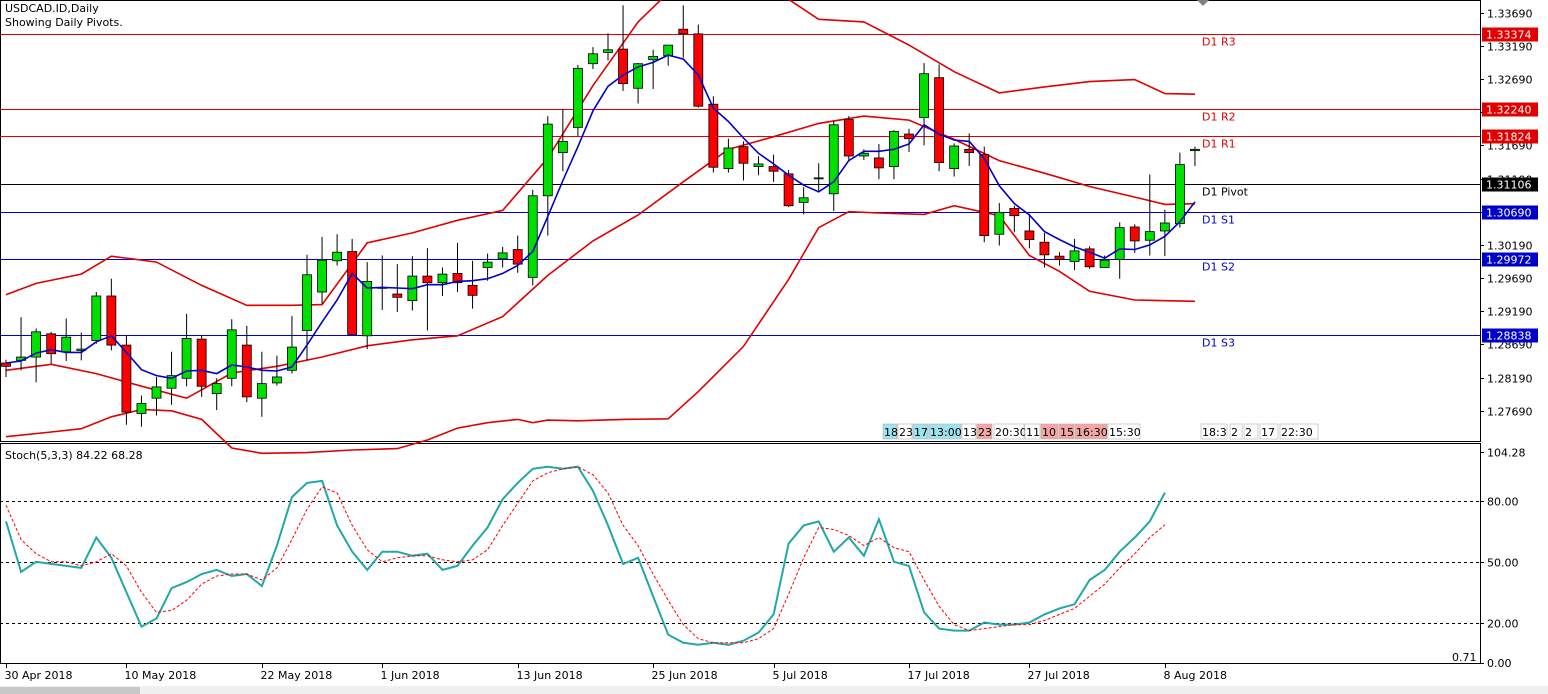 This screenshot has height=694, width=1548. Describe the element at coordinates (74, 455) in the screenshot. I see `stochastic-title: Stoch(5,3,3) 84.22 68.28` at that location.